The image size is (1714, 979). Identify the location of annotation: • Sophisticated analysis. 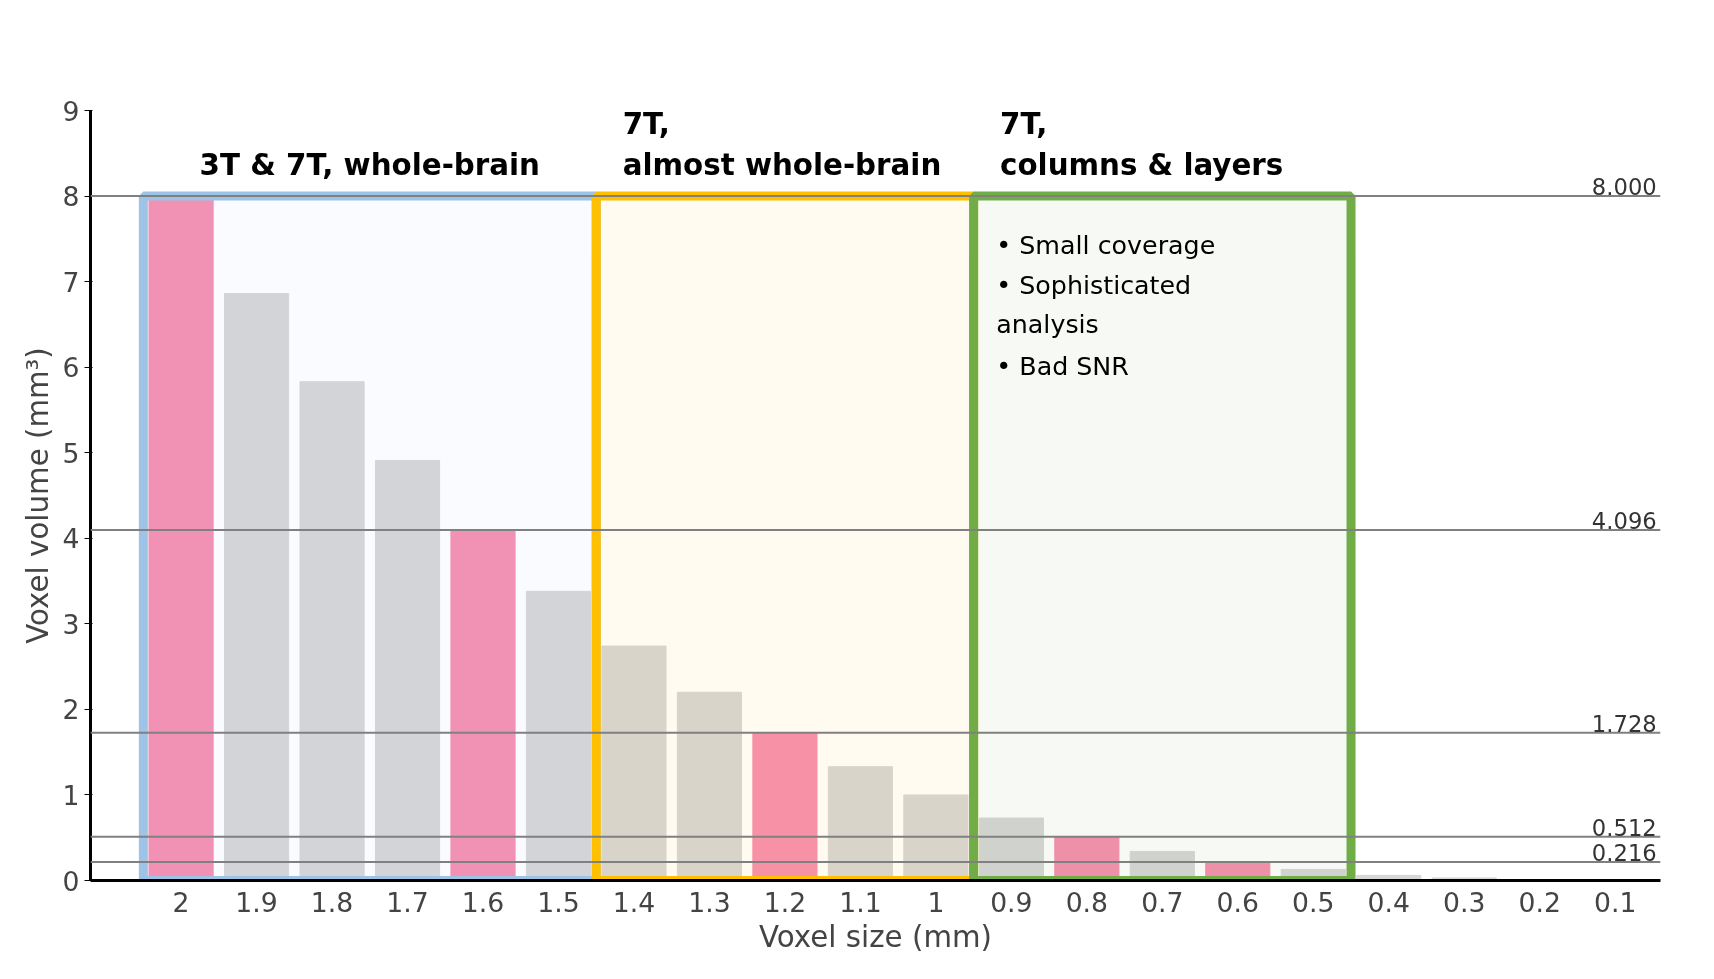
(1094, 305).